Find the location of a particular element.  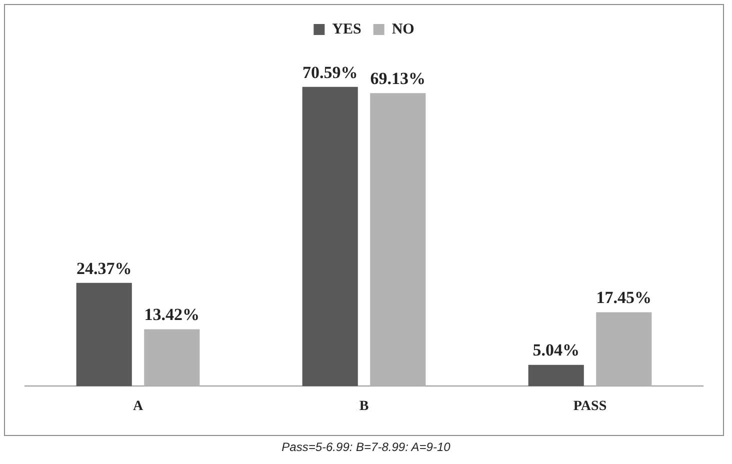

legend-label: NO is located at coordinates (403, 29).